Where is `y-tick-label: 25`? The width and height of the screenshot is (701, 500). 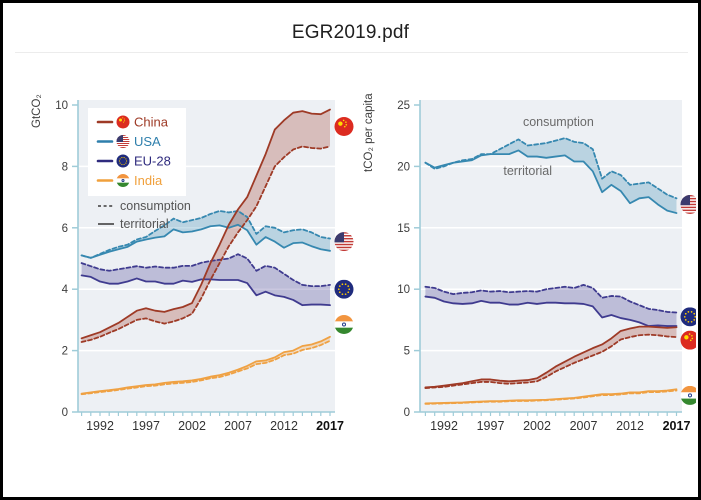
y-tick-label: 25 is located at coordinates (403, 106).